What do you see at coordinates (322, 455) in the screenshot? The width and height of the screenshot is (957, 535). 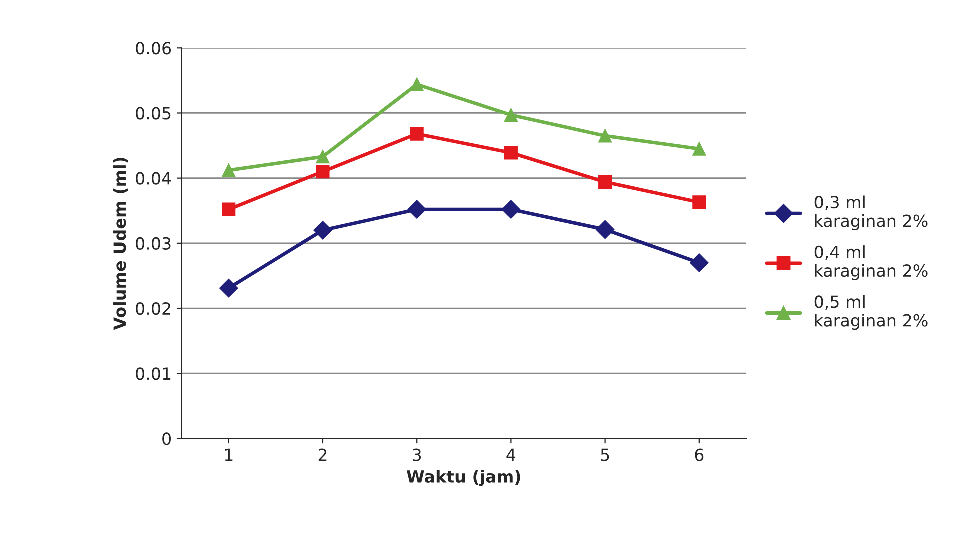 I see `x-tick-label: 2` at bounding box center [322, 455].